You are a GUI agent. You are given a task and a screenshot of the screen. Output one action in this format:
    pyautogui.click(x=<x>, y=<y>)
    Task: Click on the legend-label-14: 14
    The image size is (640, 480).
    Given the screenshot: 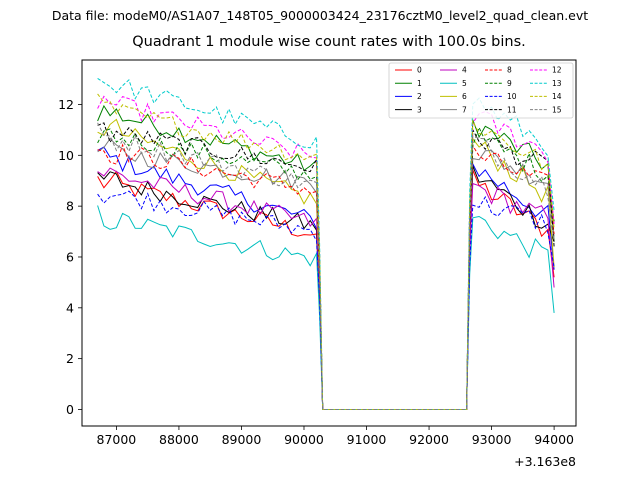 What is the action you would take?
    pyautogui.click(x=557, y=96)
    